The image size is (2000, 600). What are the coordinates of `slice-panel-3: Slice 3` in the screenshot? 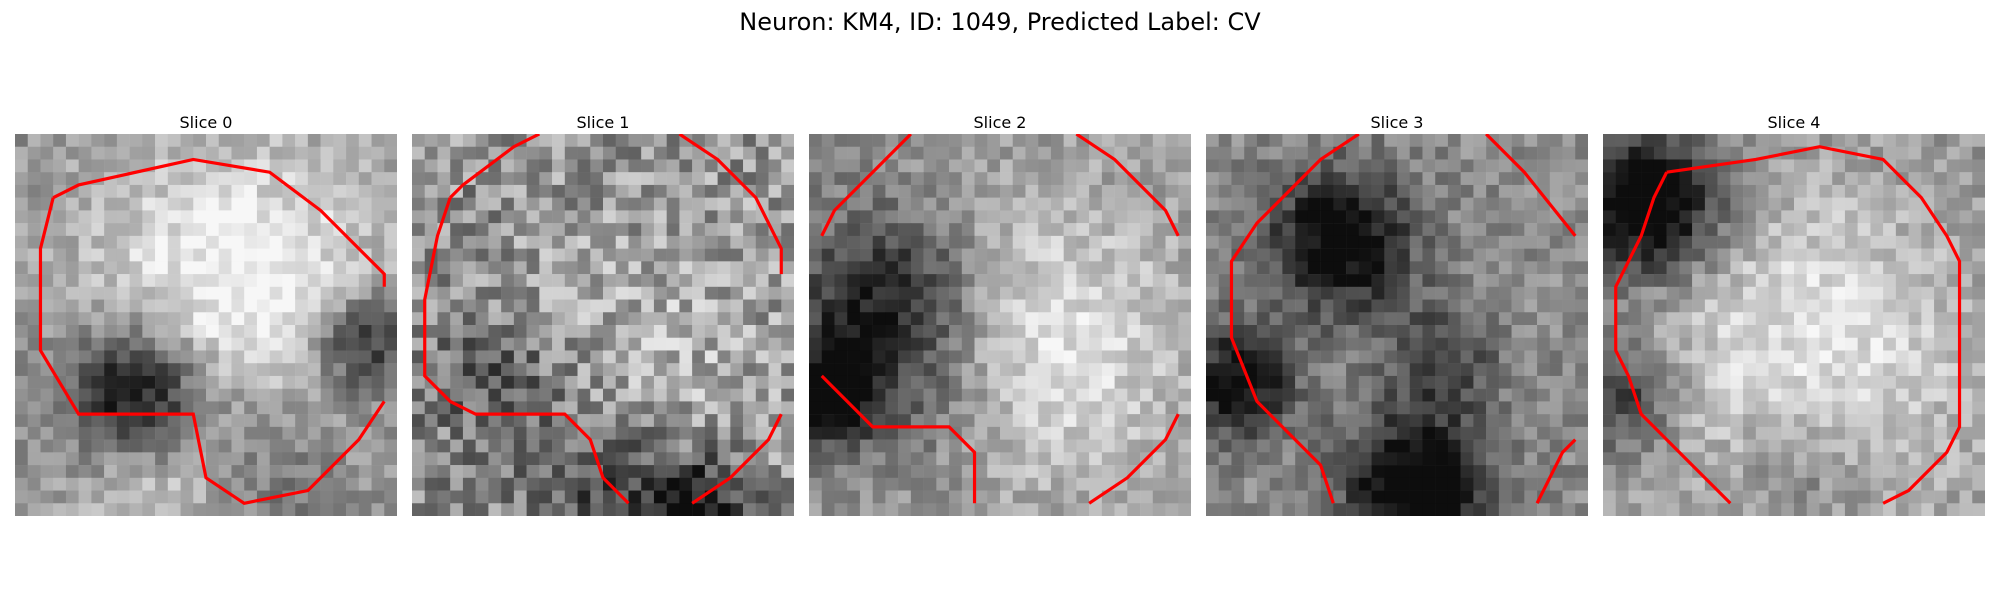 It's located at (1397, 314).